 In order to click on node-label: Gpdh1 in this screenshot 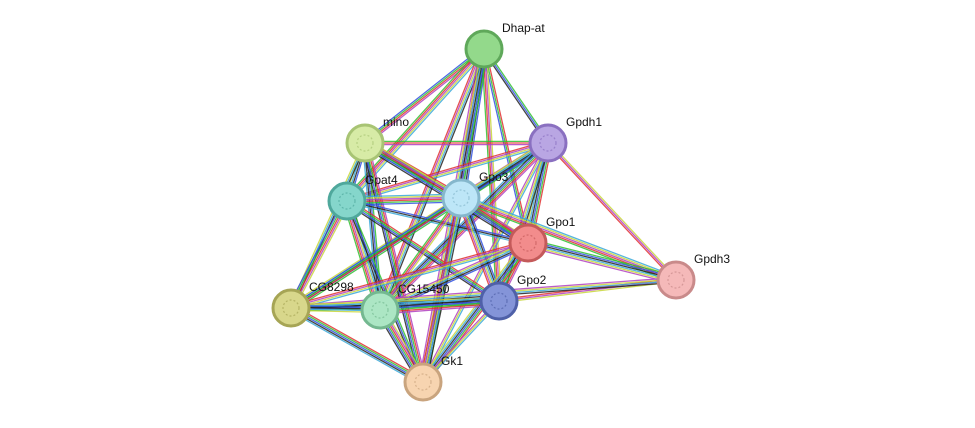, I will do `click(584, 122)`.